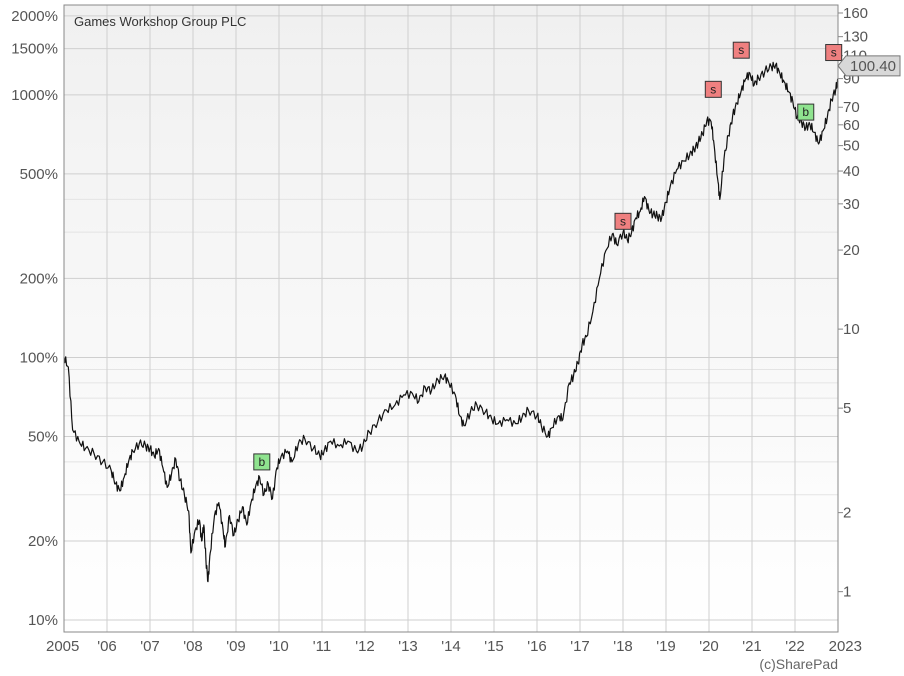 This screenshot has width=904, height=676. What do you see at coordinates (150, 646) in the screenshot?
I see `x-tick-label: '07` at bounding box center [150, 646].